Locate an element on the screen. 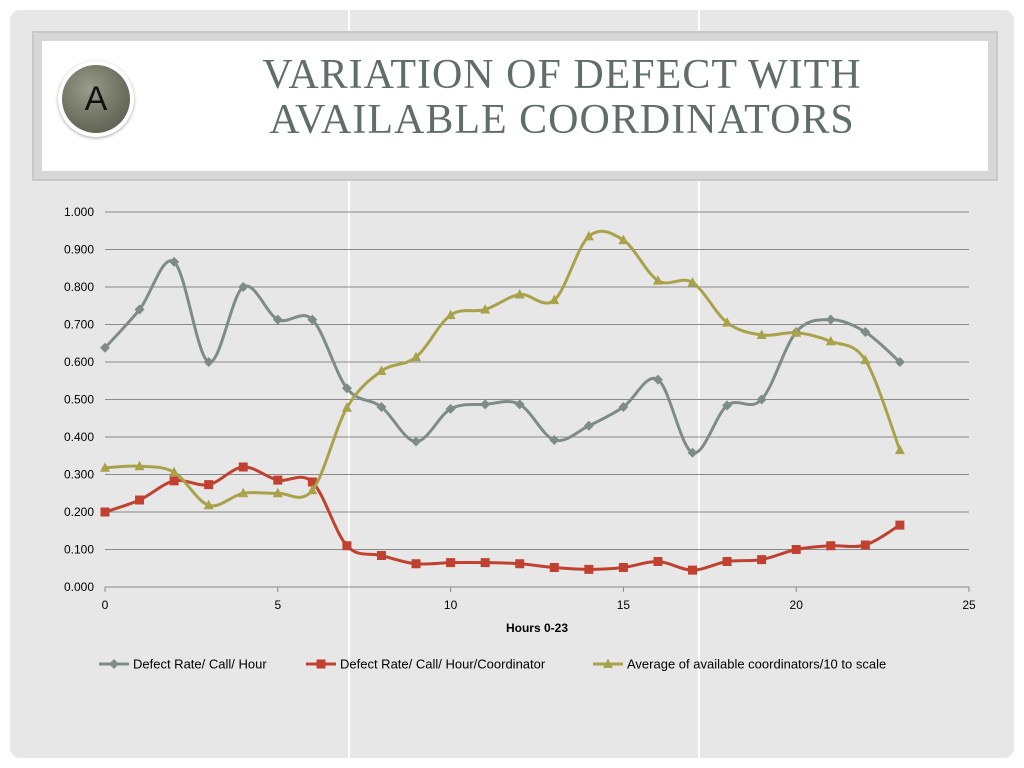 This screenshot has width=1024, height=768. section-badge-letter: A is located at coordinates (96, 99).